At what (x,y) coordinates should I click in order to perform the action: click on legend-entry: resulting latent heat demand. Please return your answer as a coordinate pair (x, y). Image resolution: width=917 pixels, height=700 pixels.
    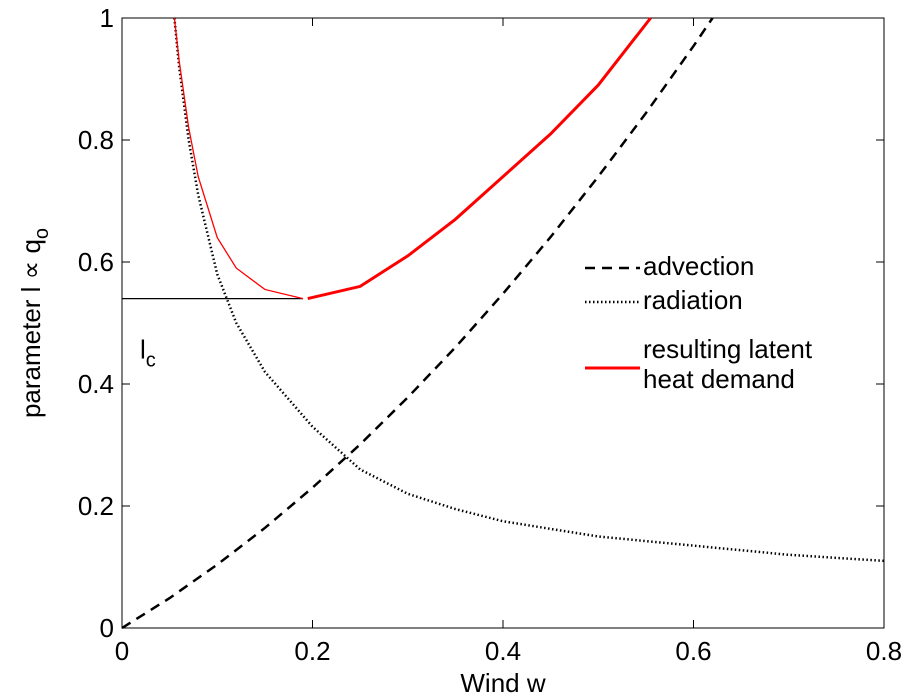
    Looking at the image, I should click on (728, 364).